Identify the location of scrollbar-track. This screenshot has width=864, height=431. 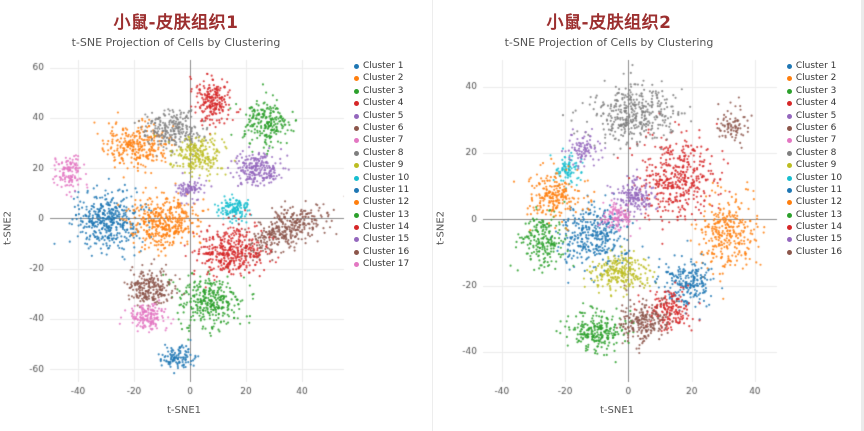
(862, 215).